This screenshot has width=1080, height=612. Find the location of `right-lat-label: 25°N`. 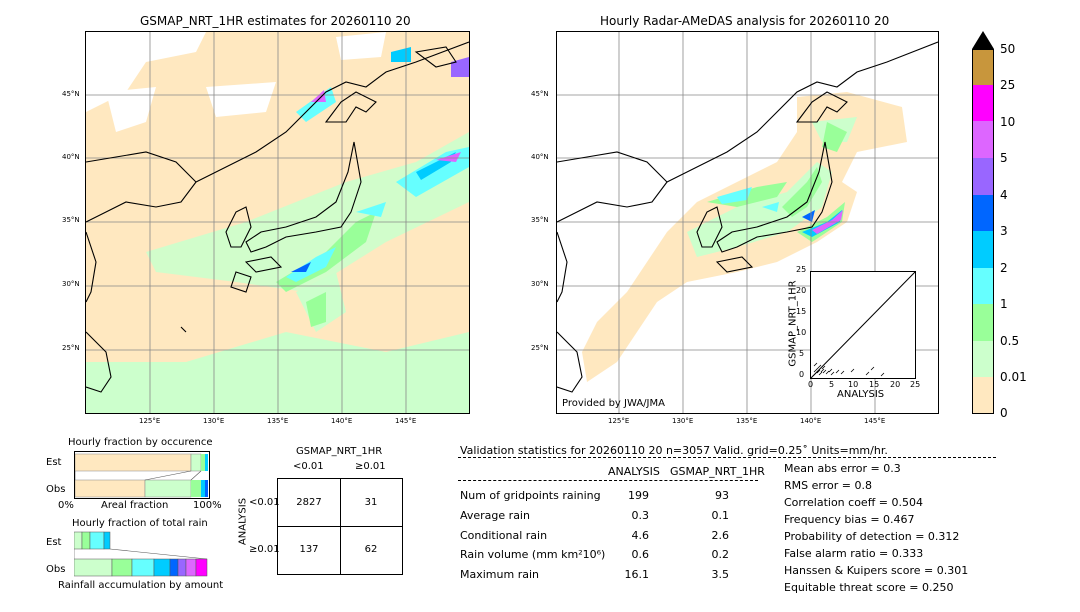

right-lat-label: 25°N is located at coordinates (540, 348).